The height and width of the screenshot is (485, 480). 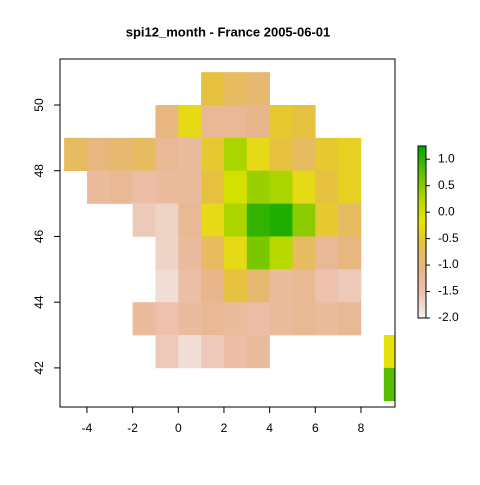 What do you see at coordinates (39, 171) in the screenshot?
I see `y-tick-label: 48` at bounding box center [39, 171].